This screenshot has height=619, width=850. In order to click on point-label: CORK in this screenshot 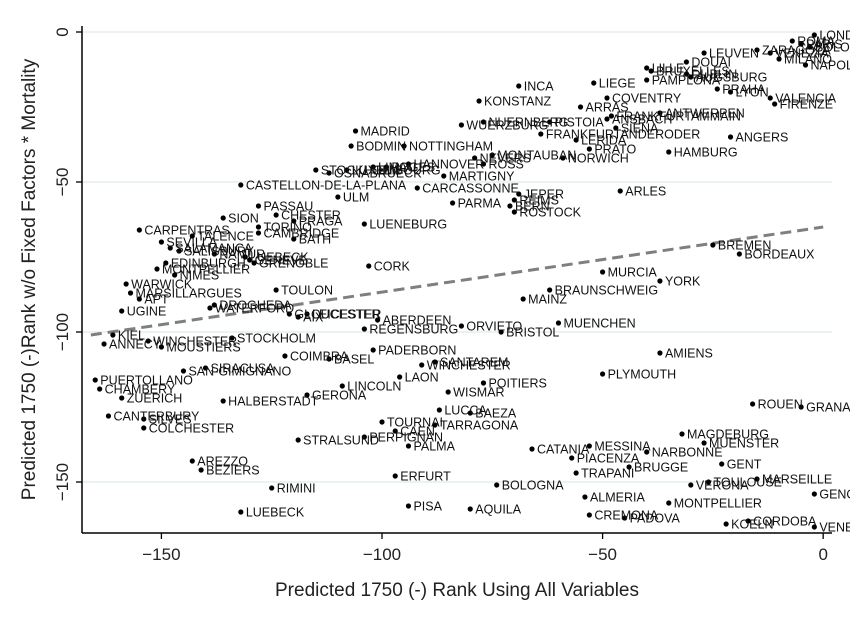, I will do `click(392, 267)`.